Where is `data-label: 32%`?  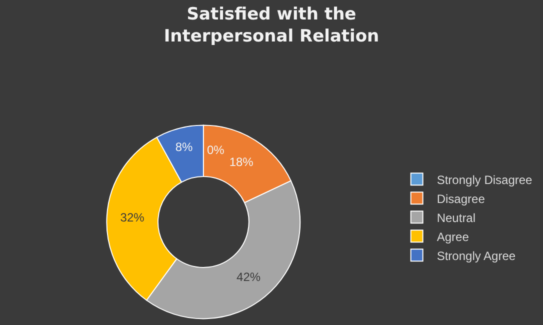
data-label: 32% is located at coordinates (132, 217).